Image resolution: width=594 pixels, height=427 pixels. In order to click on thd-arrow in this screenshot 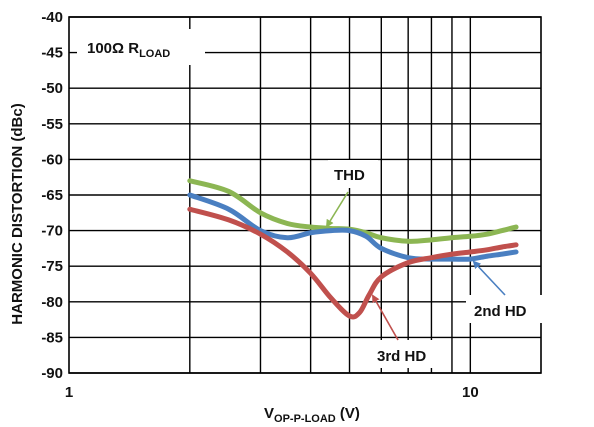, I will do `click(337, 209)`.